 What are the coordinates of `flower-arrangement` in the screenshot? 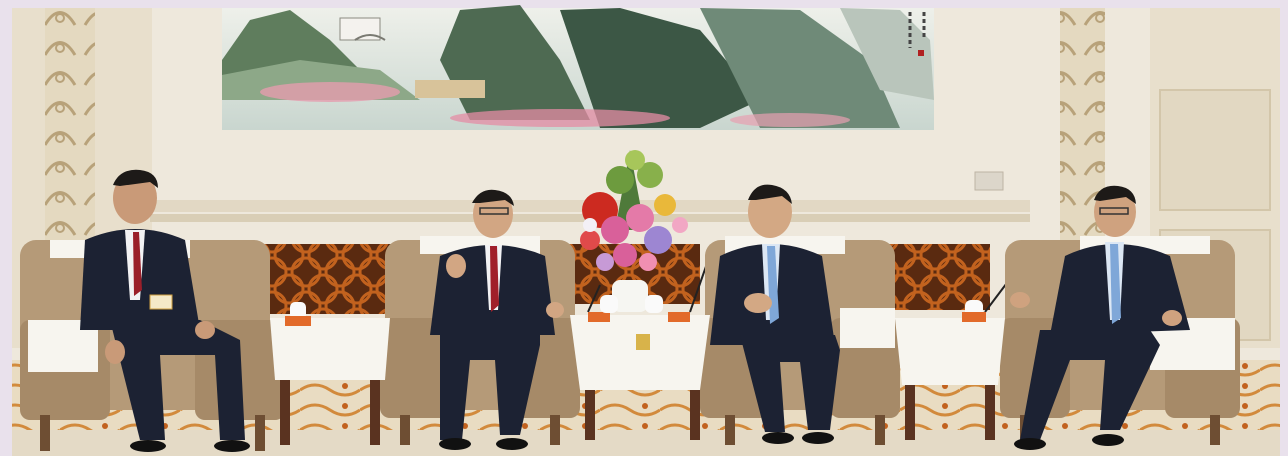 It's located at (634, 231).